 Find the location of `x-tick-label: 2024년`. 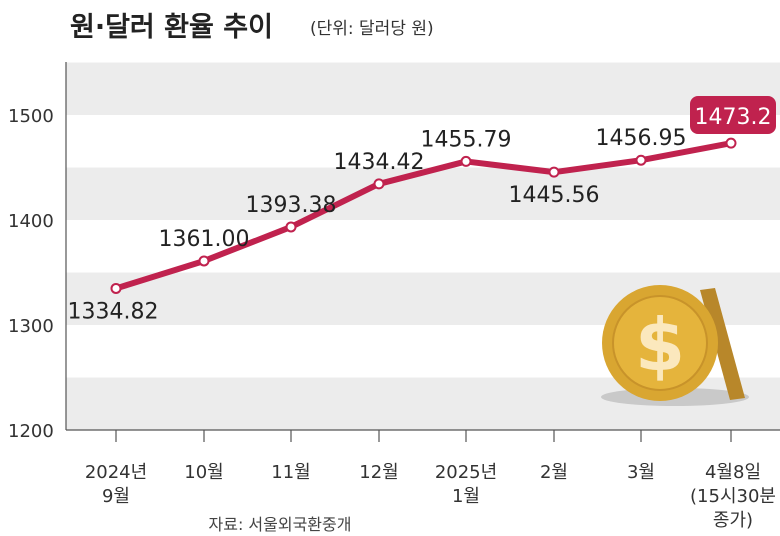

x-tick-label: 2024년 is located at coordinates (116, 472).